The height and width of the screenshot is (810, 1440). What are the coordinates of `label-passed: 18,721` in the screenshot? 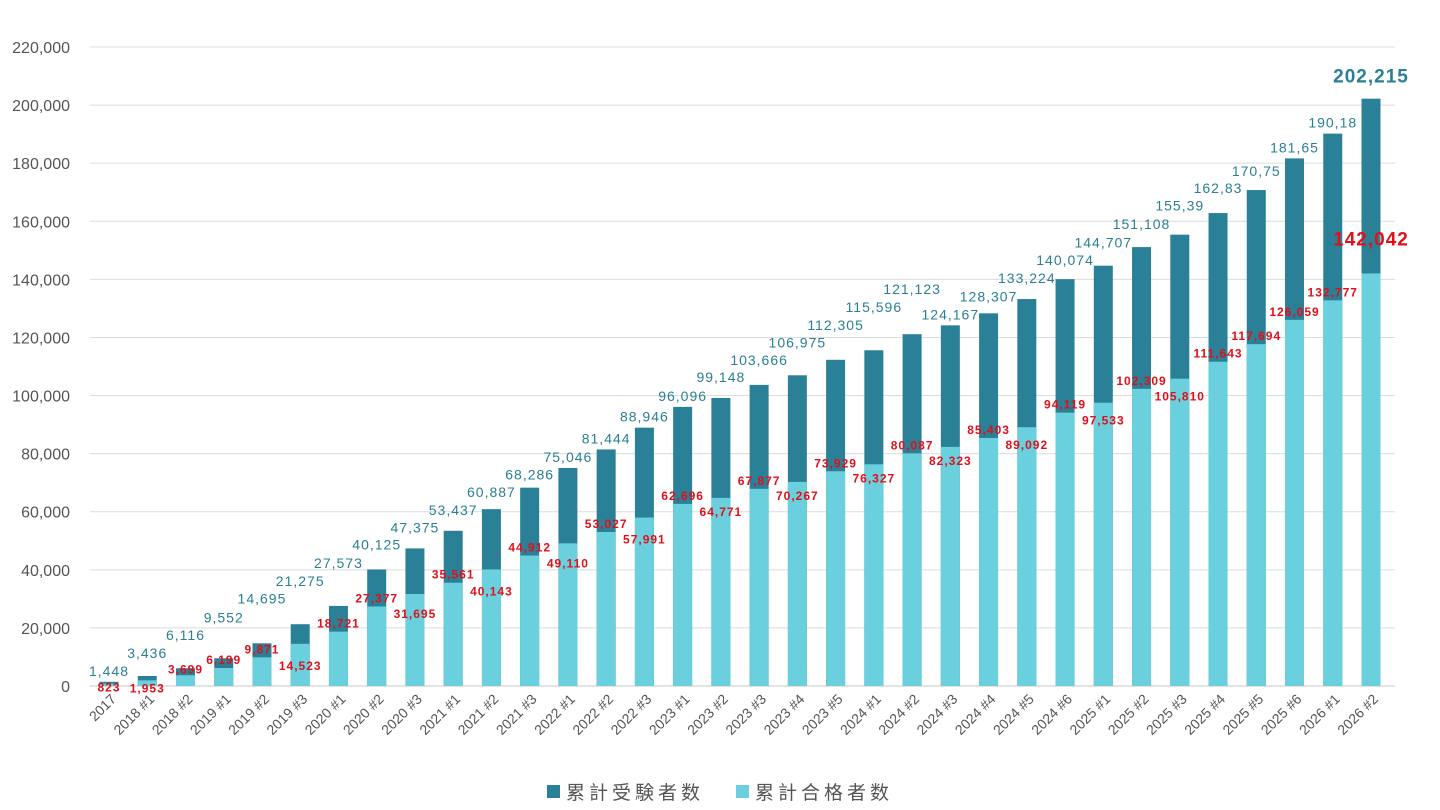 It's located at (338, 624).